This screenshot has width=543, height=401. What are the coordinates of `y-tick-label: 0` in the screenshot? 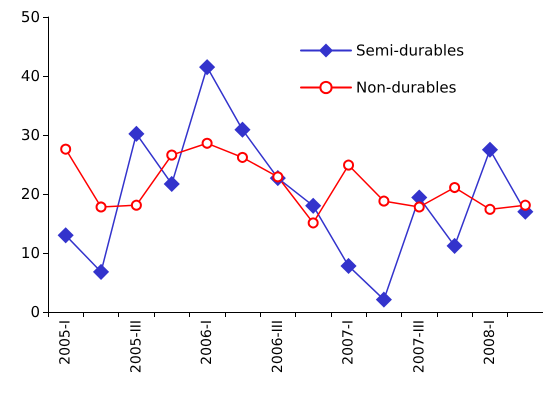 It's located at (35, 312).